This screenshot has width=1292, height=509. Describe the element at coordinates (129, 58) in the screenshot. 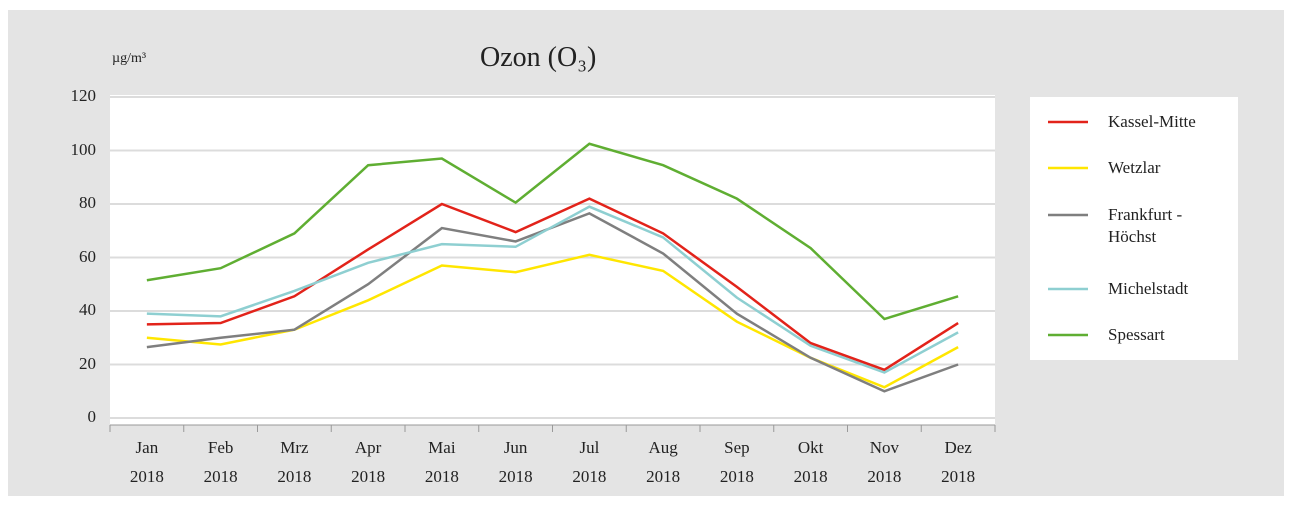

I see `y-axis-label: µg/m³` at that location.